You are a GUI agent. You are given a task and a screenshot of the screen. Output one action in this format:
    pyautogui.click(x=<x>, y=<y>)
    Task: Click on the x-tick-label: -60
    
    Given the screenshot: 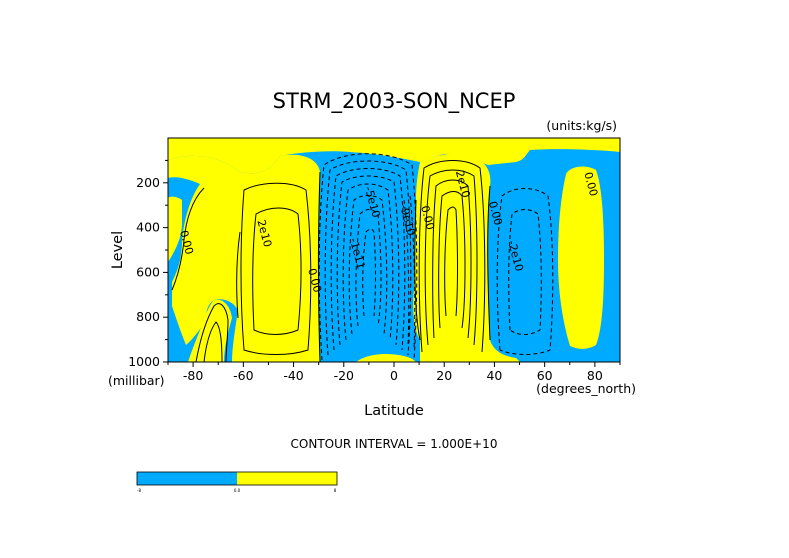 What is the action you would take?
    pyautogui.click(x=243, y=375)
    